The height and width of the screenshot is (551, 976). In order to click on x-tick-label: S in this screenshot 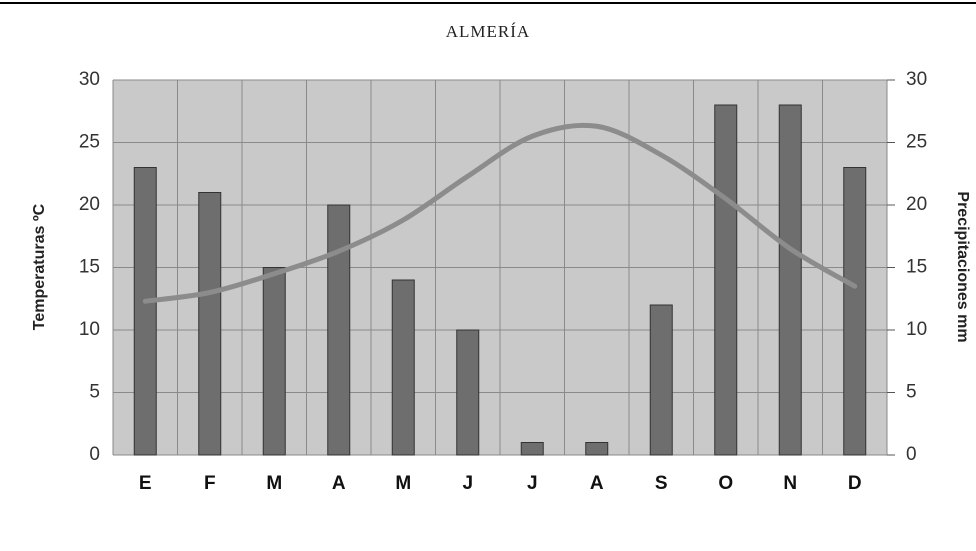, I will do `click(661, 483)`.